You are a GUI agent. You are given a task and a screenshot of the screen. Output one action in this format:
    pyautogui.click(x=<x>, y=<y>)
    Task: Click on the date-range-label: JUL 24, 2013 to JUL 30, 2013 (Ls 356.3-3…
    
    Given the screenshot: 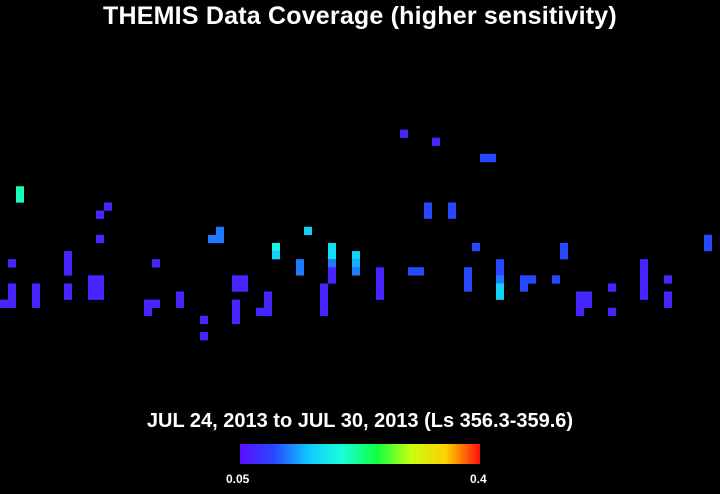 What is the action you would take?
    pyautogui.click(x=360, y=421)
    